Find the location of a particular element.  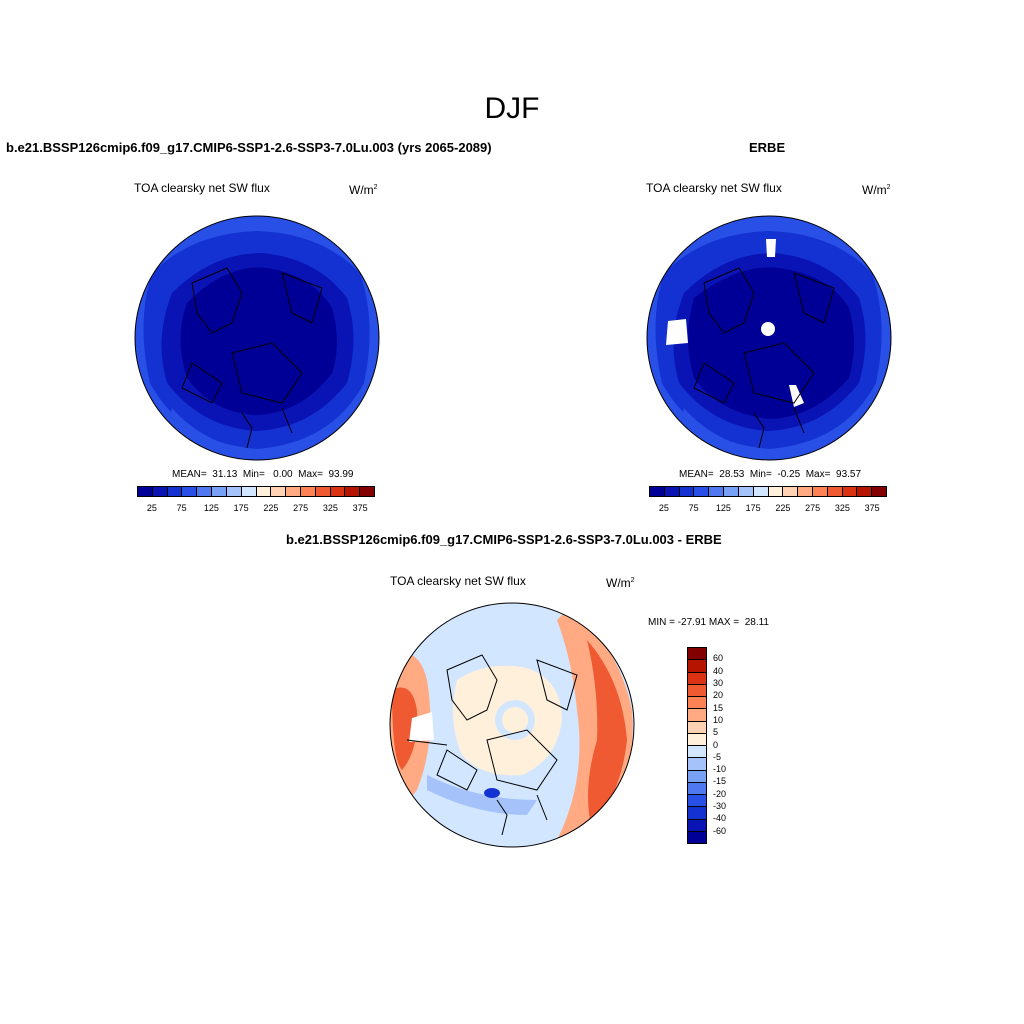

panel-2-title: ERBE is located at coordinates (767, 147).